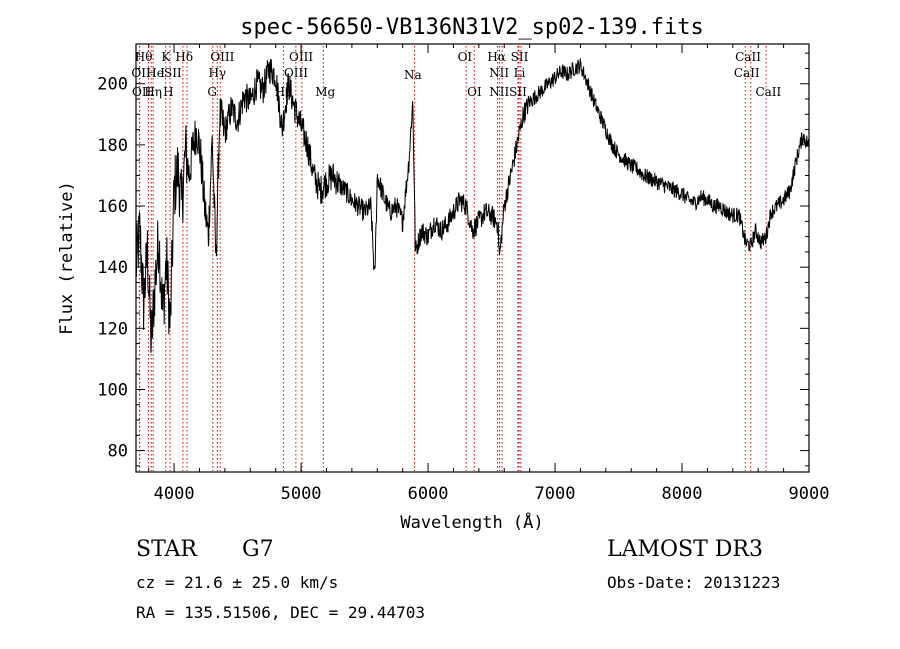  I want to click on x-tick-label: 6000, so click(428, 494).